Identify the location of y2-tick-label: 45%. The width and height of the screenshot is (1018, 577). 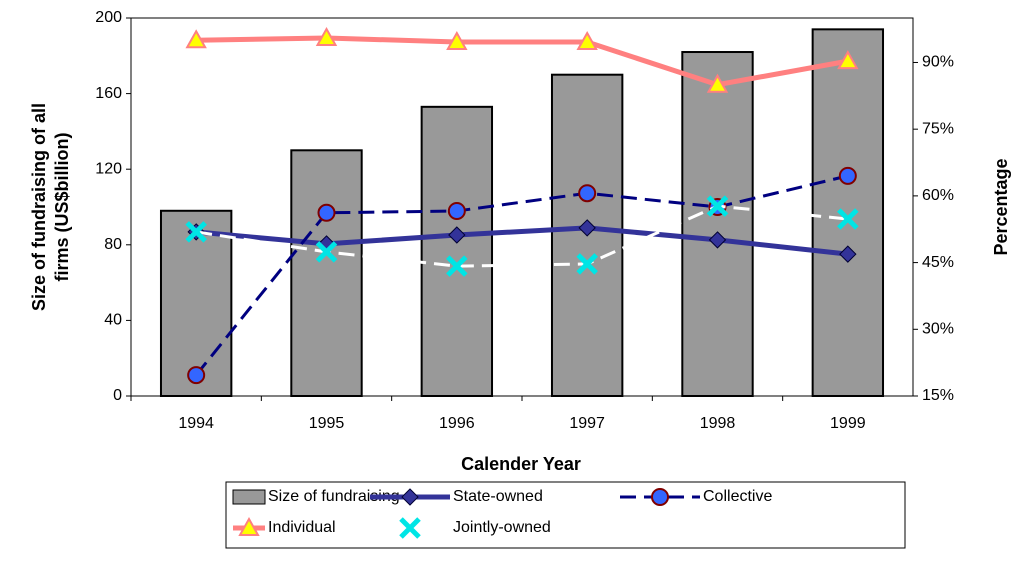
(938, 262).